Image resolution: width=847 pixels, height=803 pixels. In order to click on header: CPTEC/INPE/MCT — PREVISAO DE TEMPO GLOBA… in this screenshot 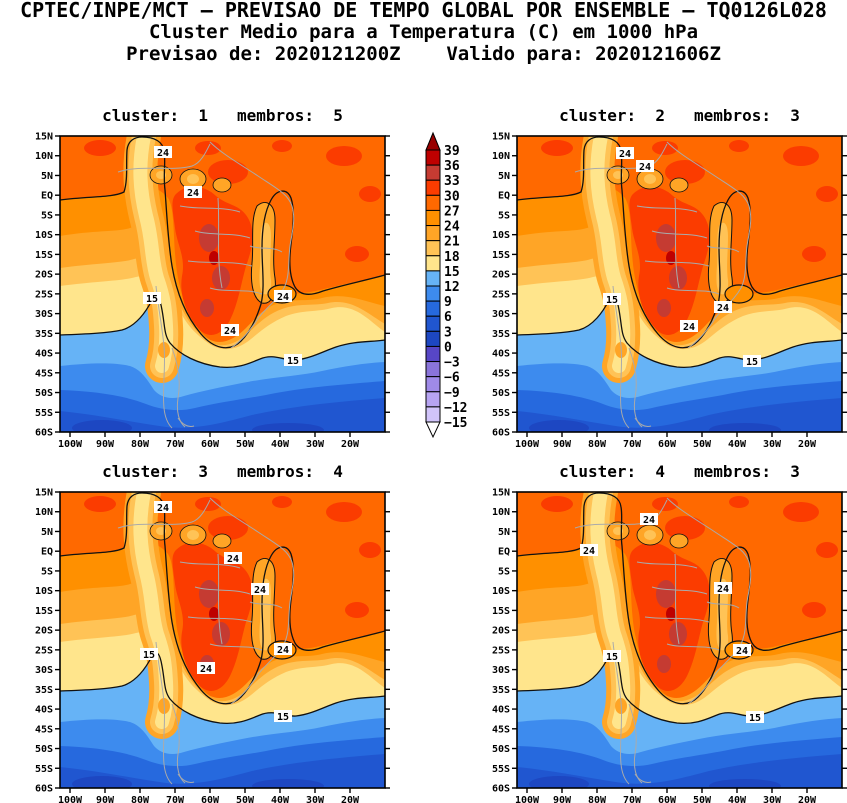, I will do `click(423, 32)`.